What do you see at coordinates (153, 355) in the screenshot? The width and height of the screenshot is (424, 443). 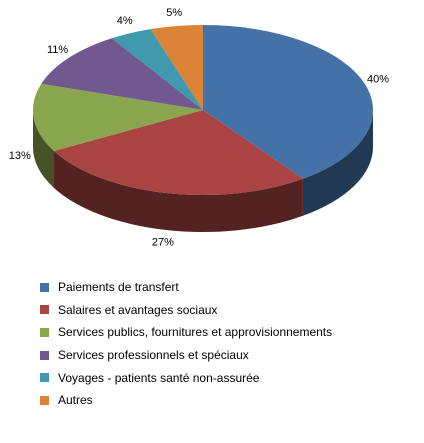 I see `legend-label: Services professionnels et spéciaux` at bounding box center [153, 355].